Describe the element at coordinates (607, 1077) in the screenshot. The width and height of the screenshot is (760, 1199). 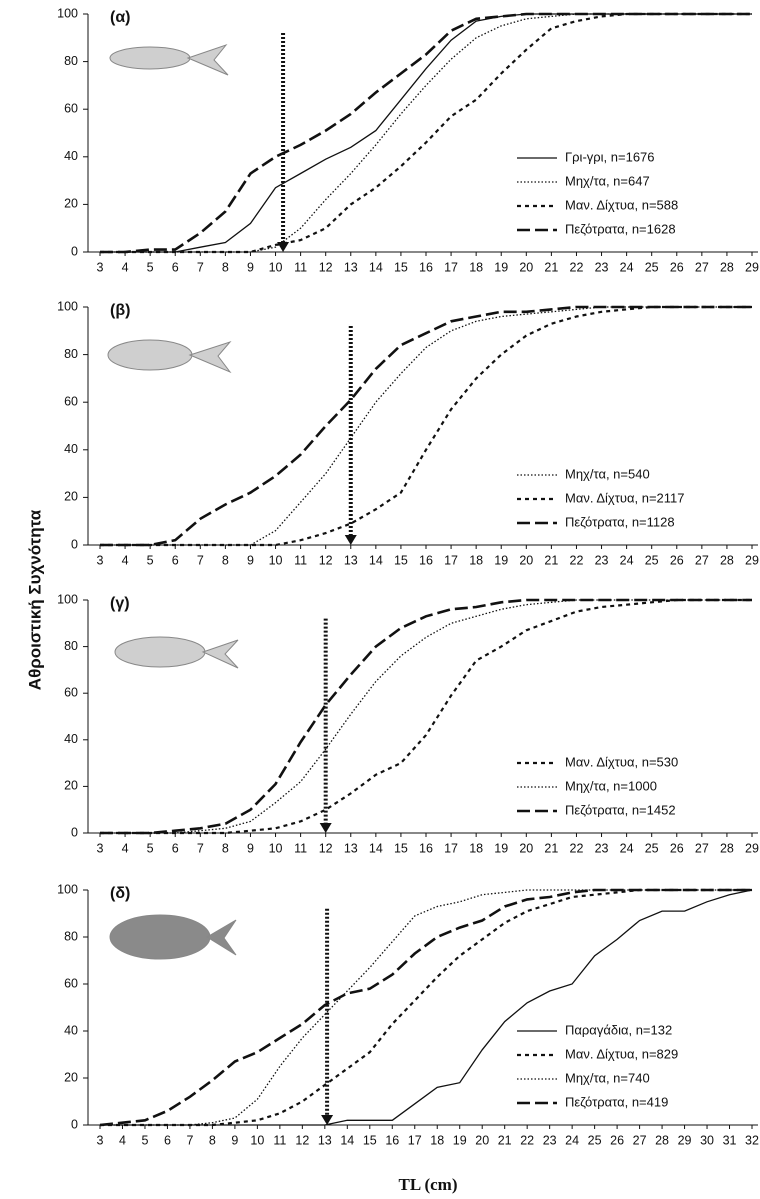
I see `legend-label: Μηχ/τα, n=740` at that location.